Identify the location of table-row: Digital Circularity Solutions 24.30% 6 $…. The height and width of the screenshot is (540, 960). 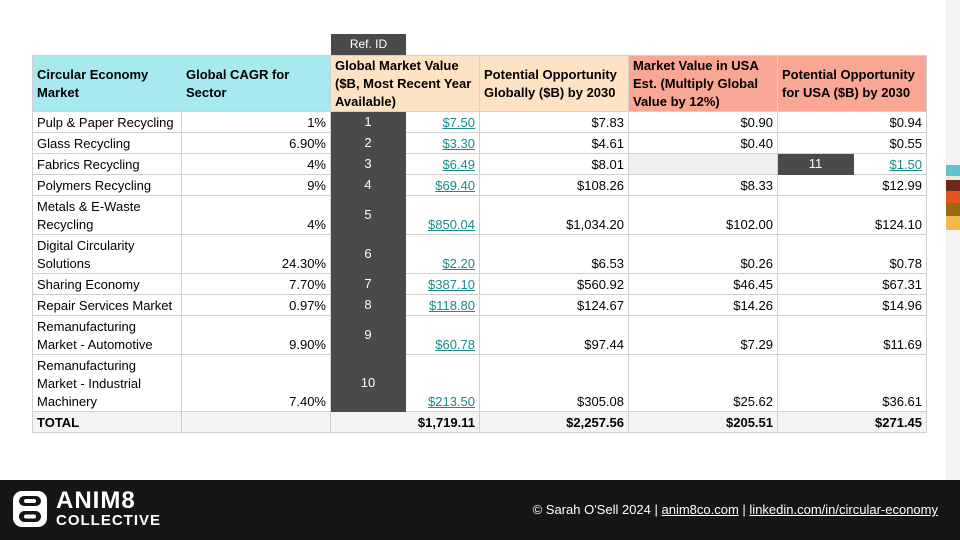
(480, 254).